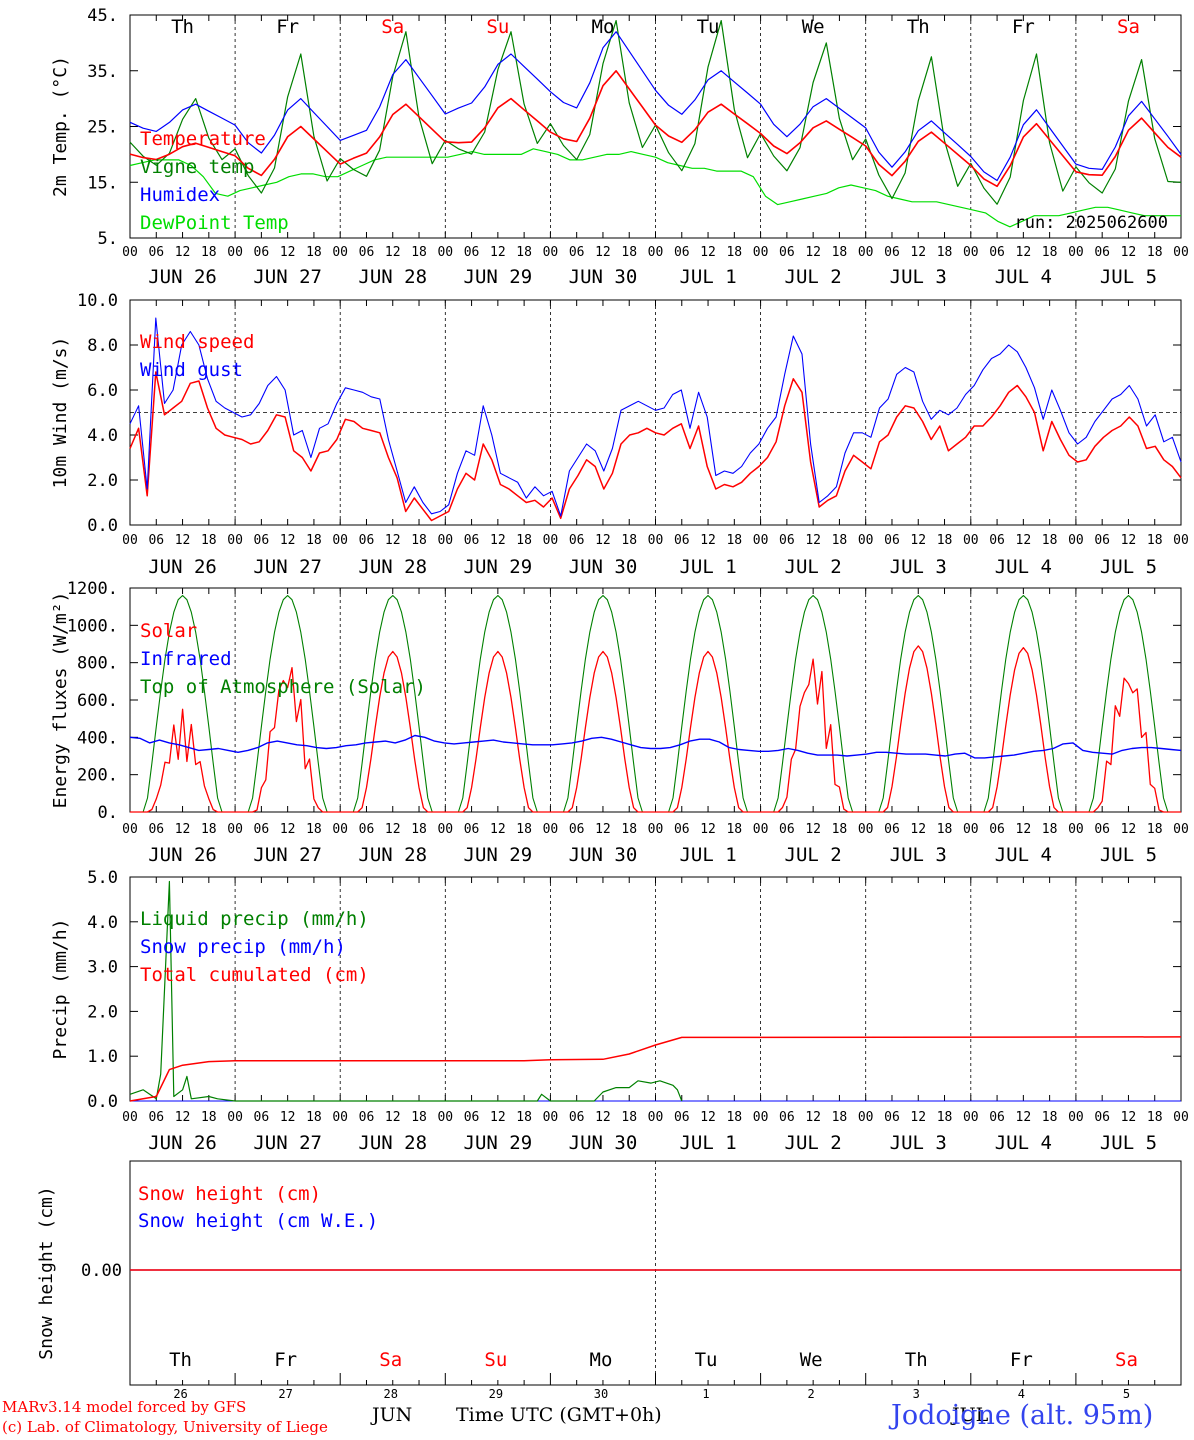 Image resolution: width=1194 pixels, height=1440 pixels. What do you see at coordinates (406, 991) in the screenshot?
I see `liquid-precip-line` at bounding box center [406, 991].